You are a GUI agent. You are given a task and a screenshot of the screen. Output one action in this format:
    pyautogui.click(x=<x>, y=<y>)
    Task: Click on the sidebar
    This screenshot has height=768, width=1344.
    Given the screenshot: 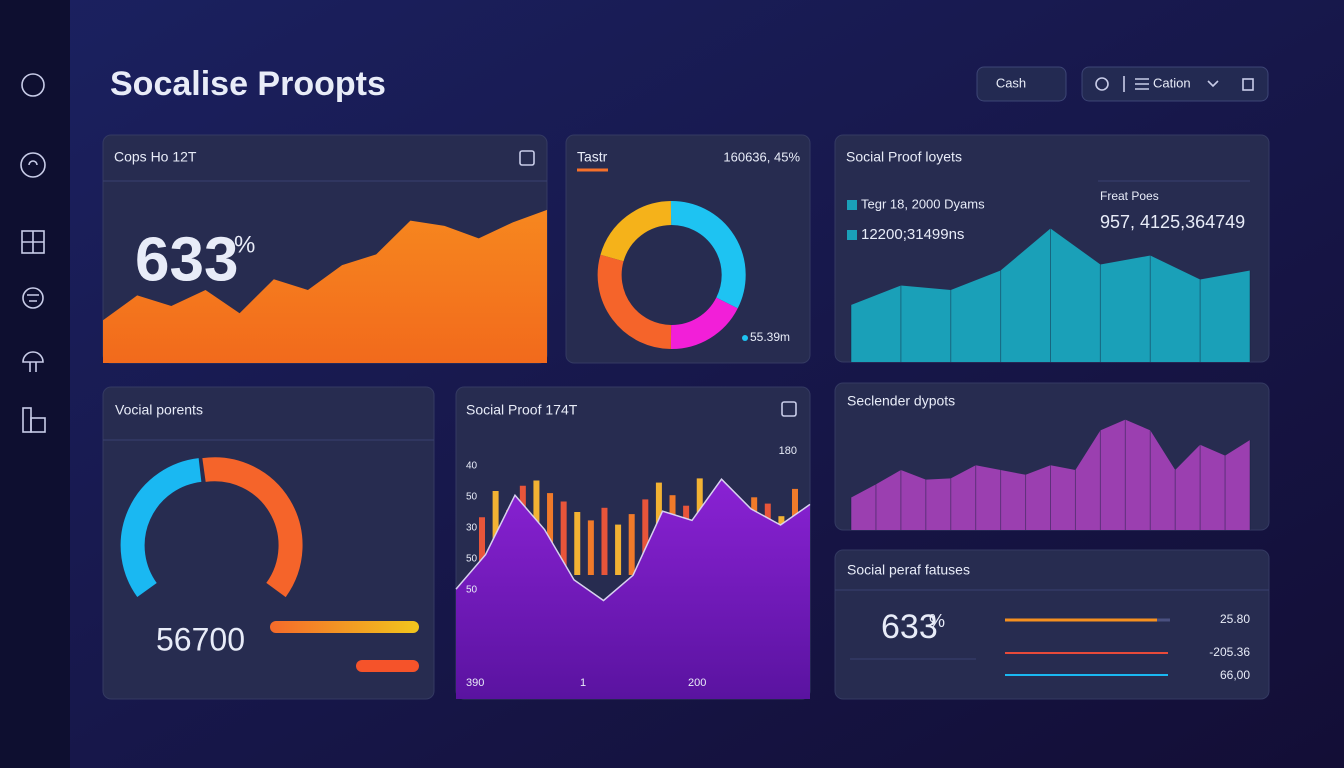 What is the action you would take?
    pyautogui.click(x=35, y=384)
    